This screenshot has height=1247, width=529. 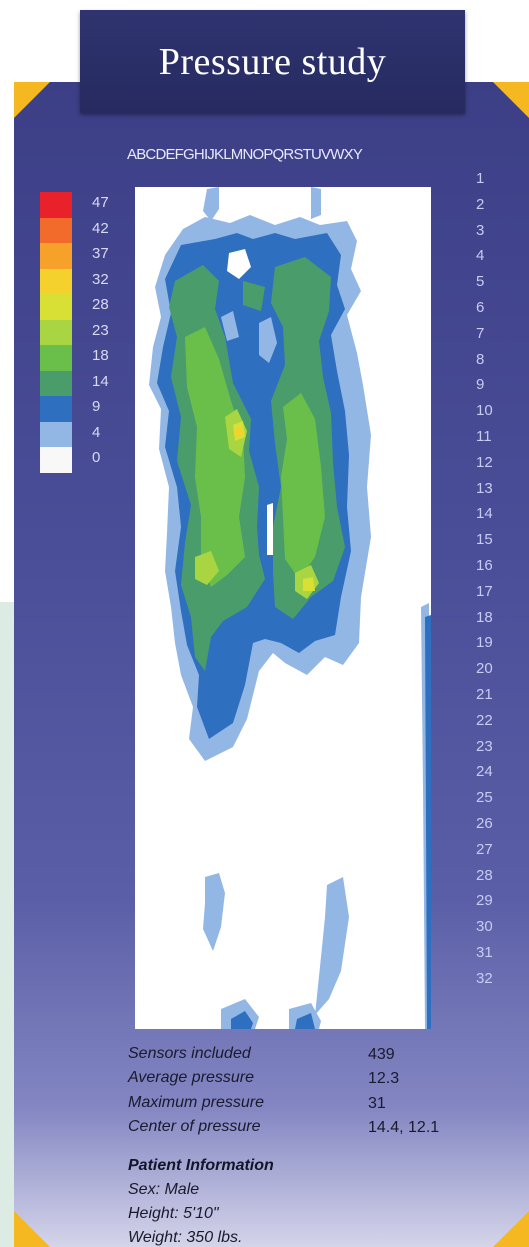 What do you see at coordinates (484, 436) in the screenshot?
I see `row-number: 11` at bounding box center [484, 436].